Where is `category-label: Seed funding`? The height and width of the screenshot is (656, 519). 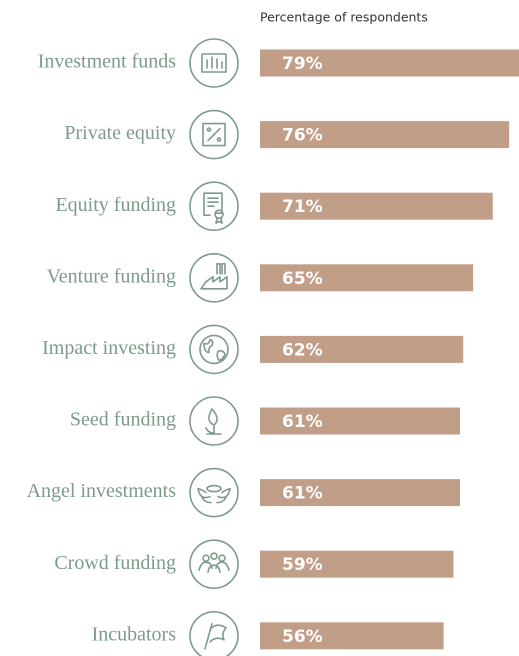 category-label: Seed funding is located at coordinates (123, 420).